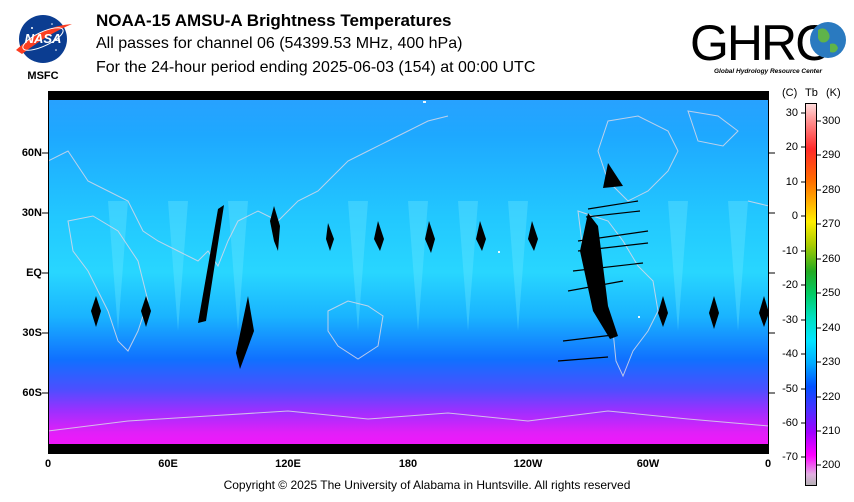 This screenshot has height=502, width=854. Describe the element at coordinates (48, 464) in the screenshot. I see `lon-label-0: 0` at that location.